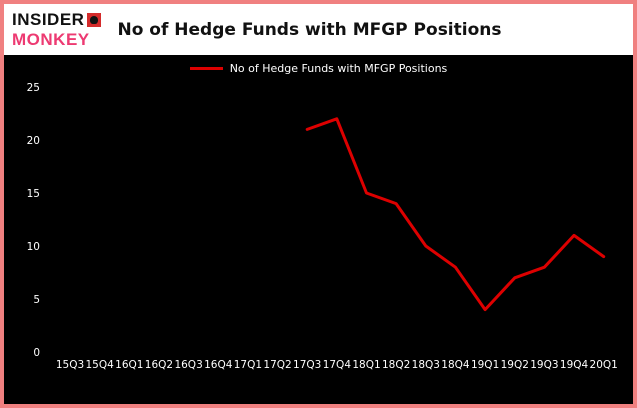 The width and height of the screenshot is (637, 408). I want to click on y-tick-label: 0, so click(36, 353).